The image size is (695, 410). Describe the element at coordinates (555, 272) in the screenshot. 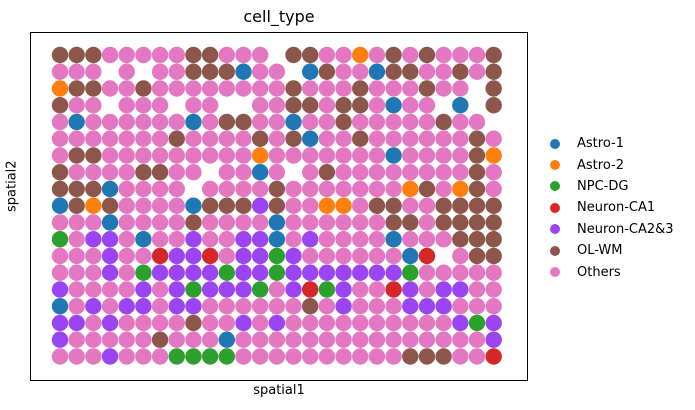

I see `legend-marker` at that location.